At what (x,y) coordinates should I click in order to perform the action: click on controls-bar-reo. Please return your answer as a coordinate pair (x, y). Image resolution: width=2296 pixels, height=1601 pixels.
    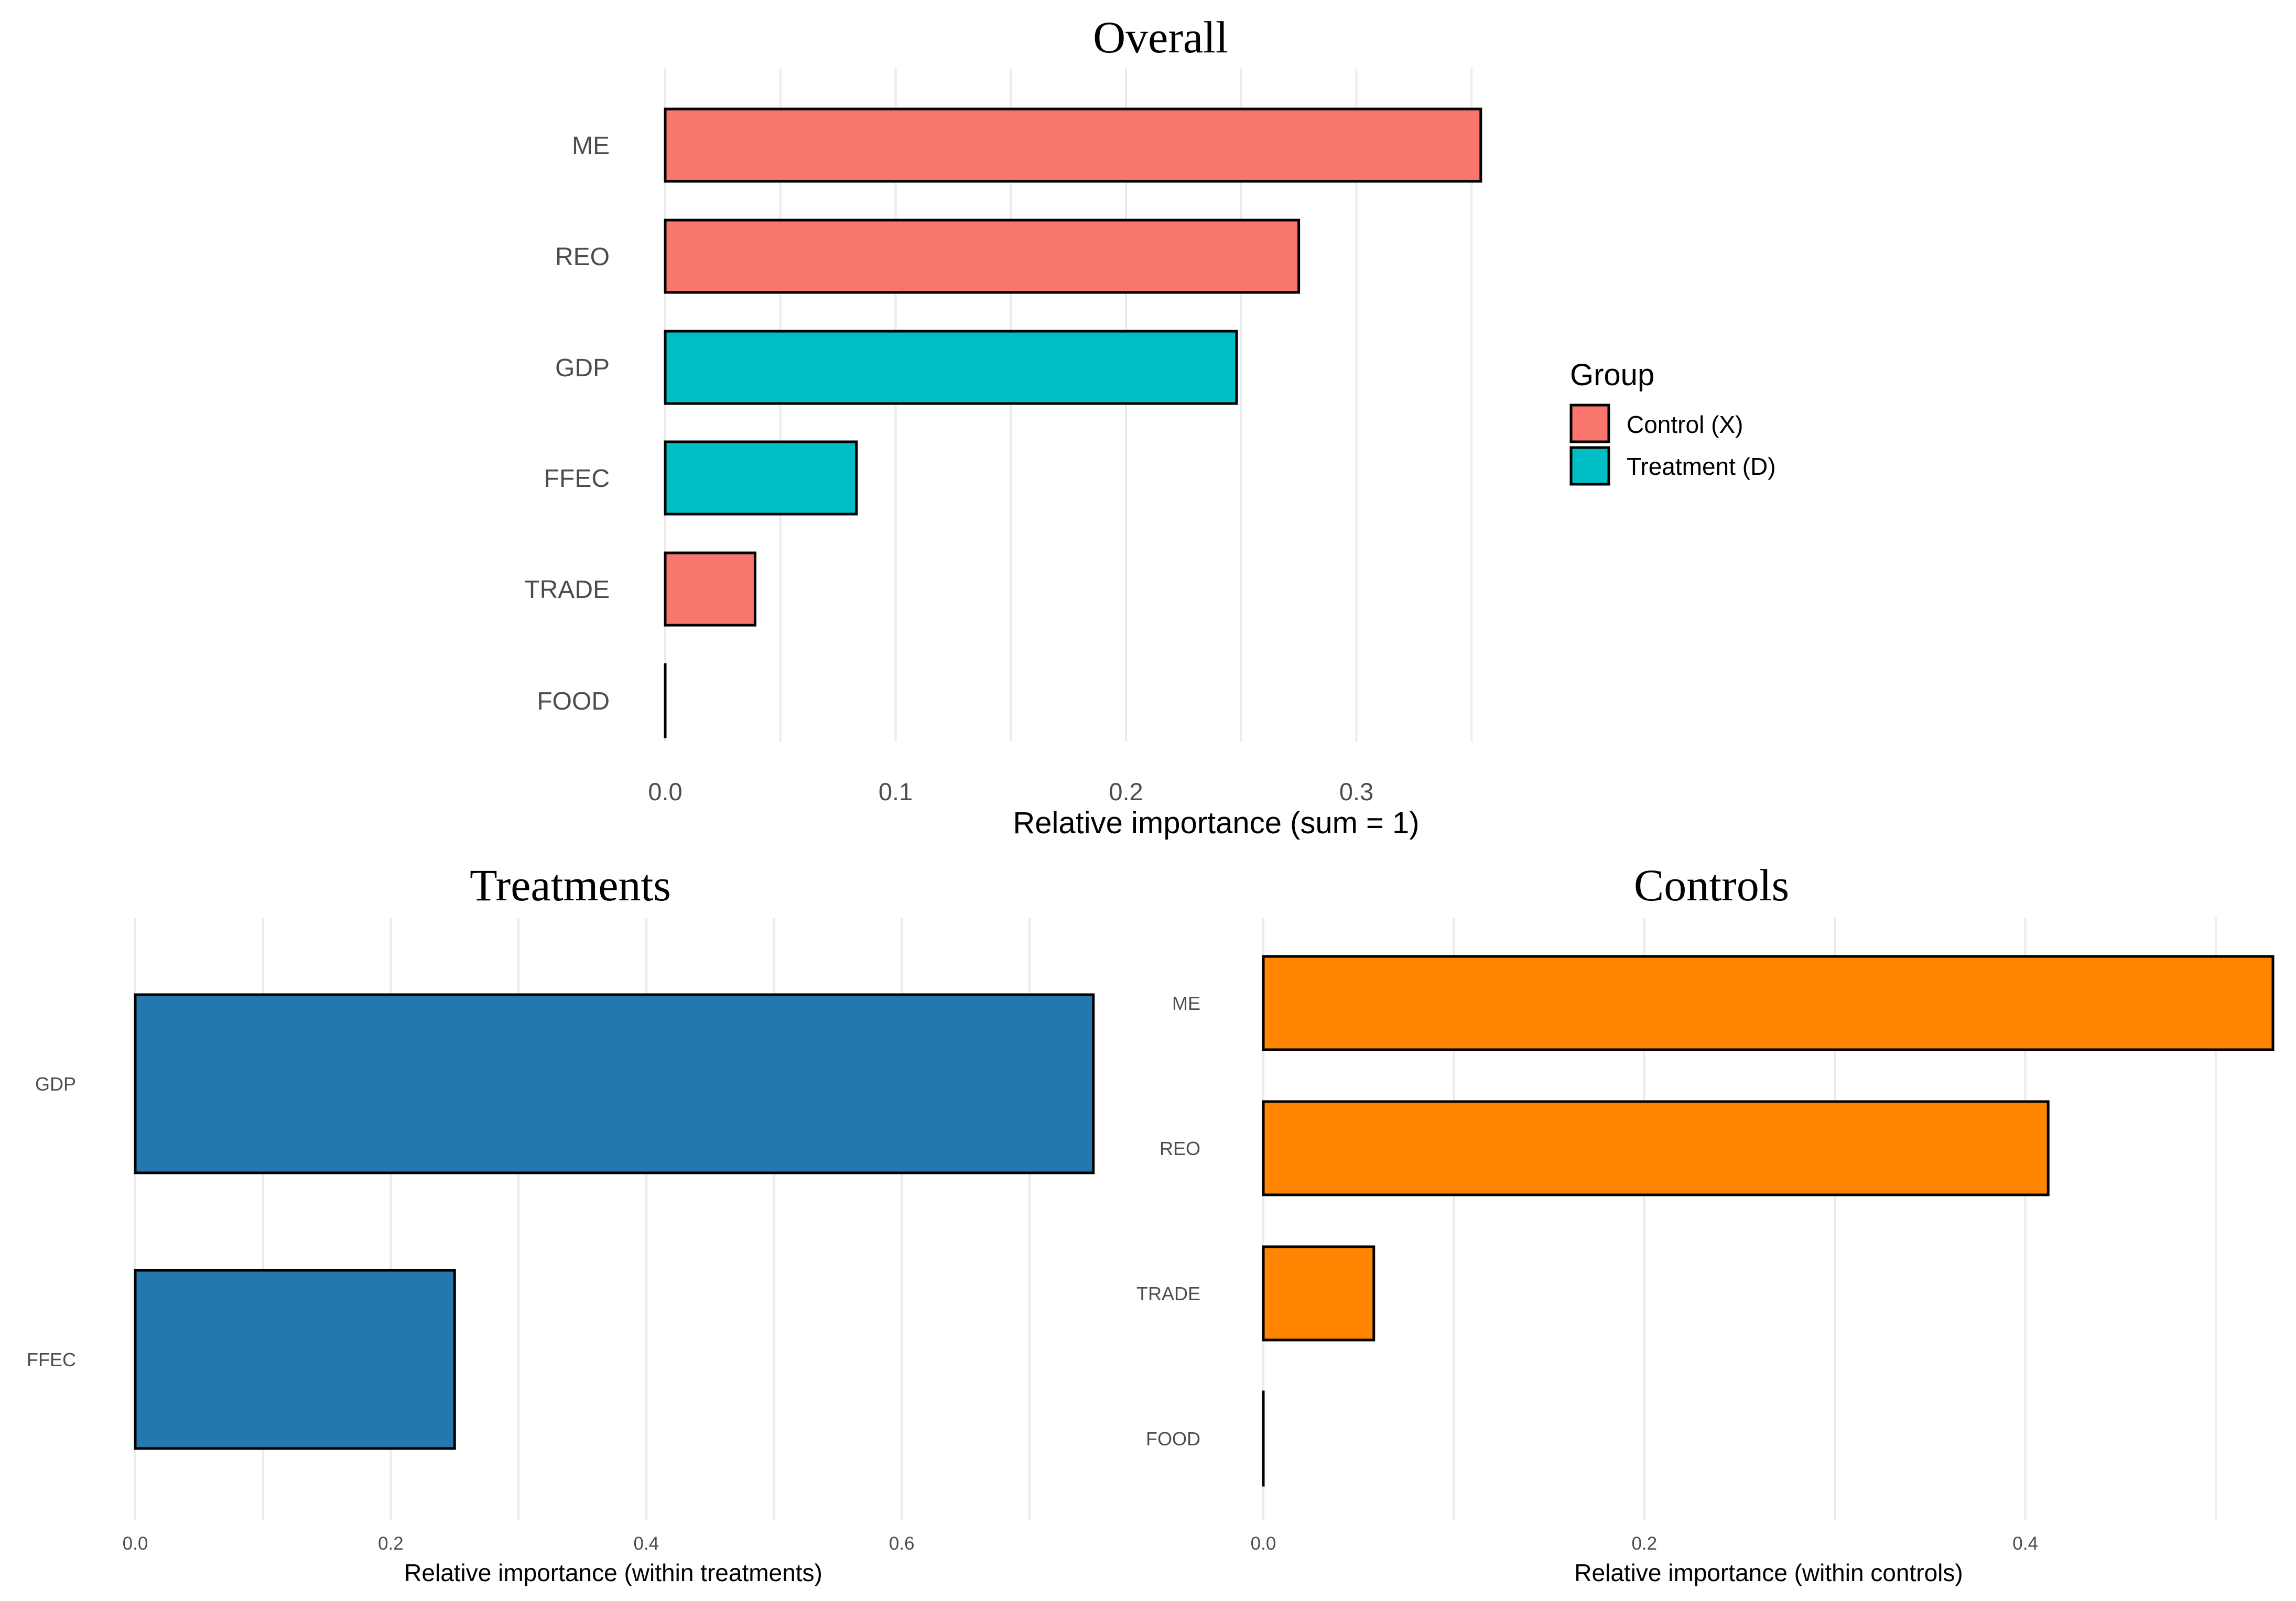
    Looking at the image, I should click on (1656, 1148).